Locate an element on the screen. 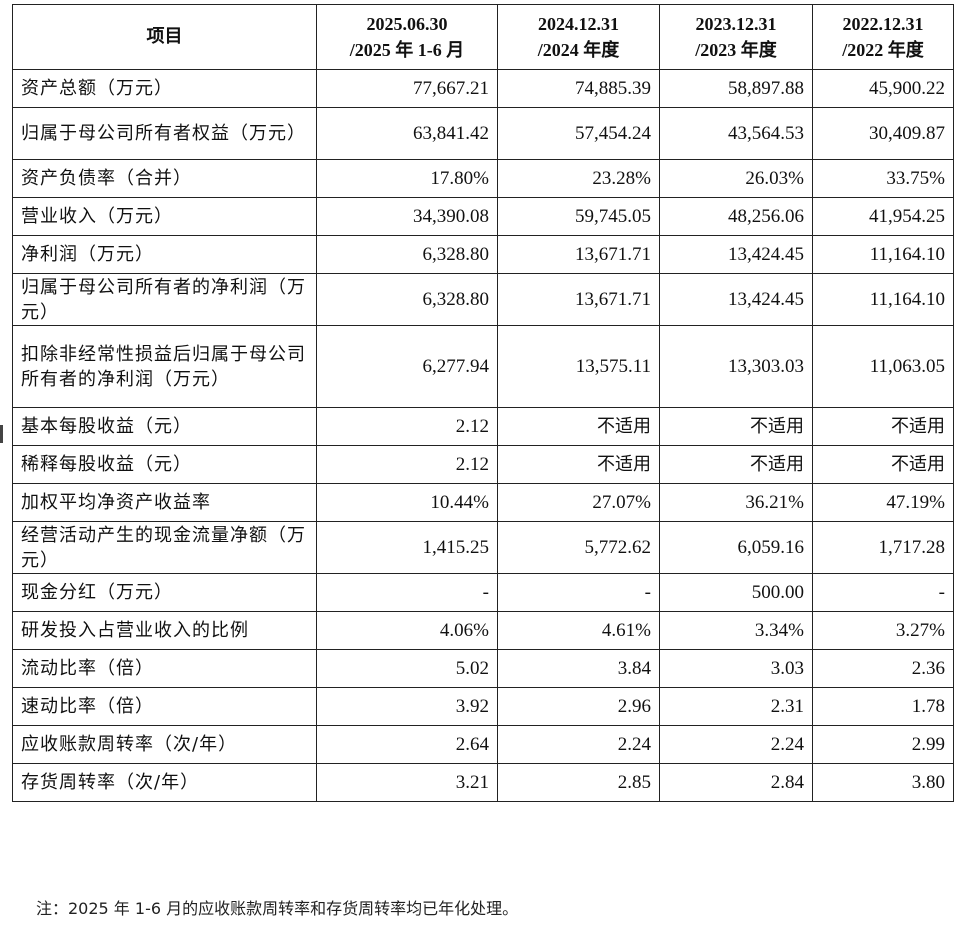  row-value-cell: 43,564.53 is located at coordinates (736, 133).